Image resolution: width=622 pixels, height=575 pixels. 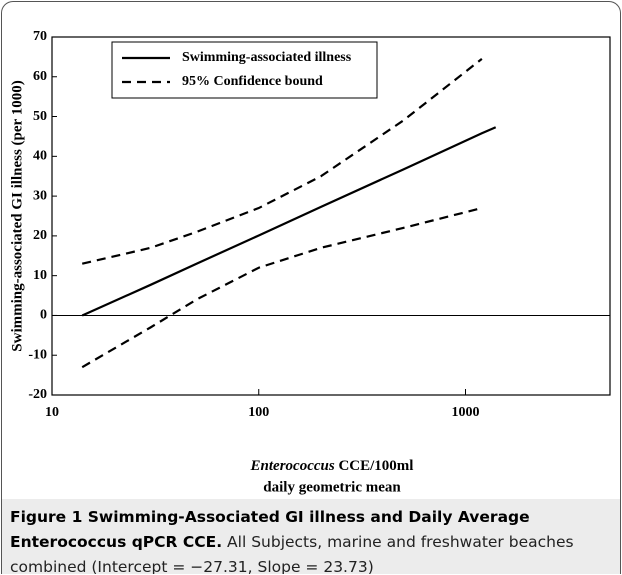 What do you see at coordinates (267, 57) in the screenshot?
I see `legend-label: Swimming-associated illness` at bounding box center [267, 57].